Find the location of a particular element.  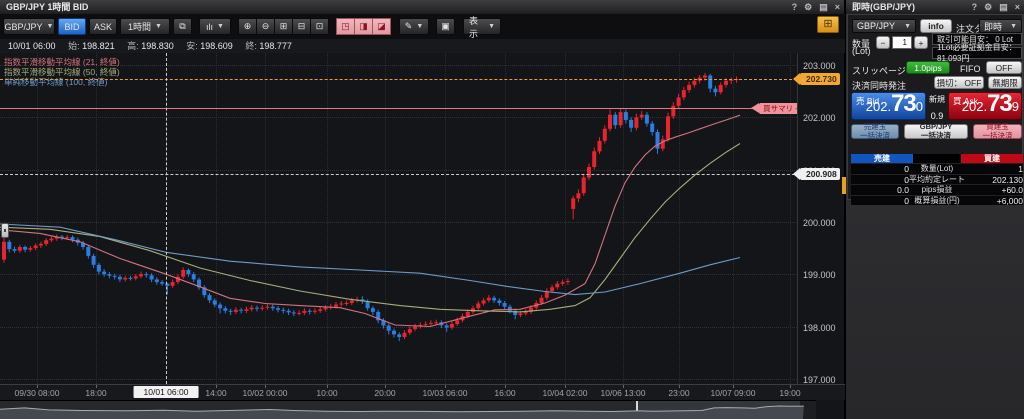

chart-window-titlebar: GBP/JPY 1時間 BID ? ⚙ ▤ × is located at coordinates (422, 7).